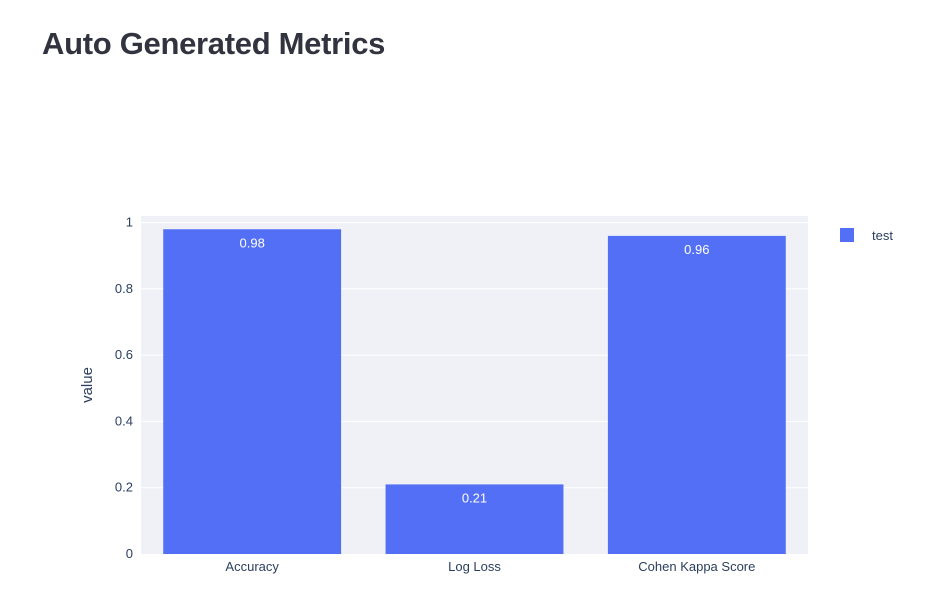 The height and width of the screenshot is (608, 931). I want to click on page-title: Auto Generated Metrics, so click(214, 43).